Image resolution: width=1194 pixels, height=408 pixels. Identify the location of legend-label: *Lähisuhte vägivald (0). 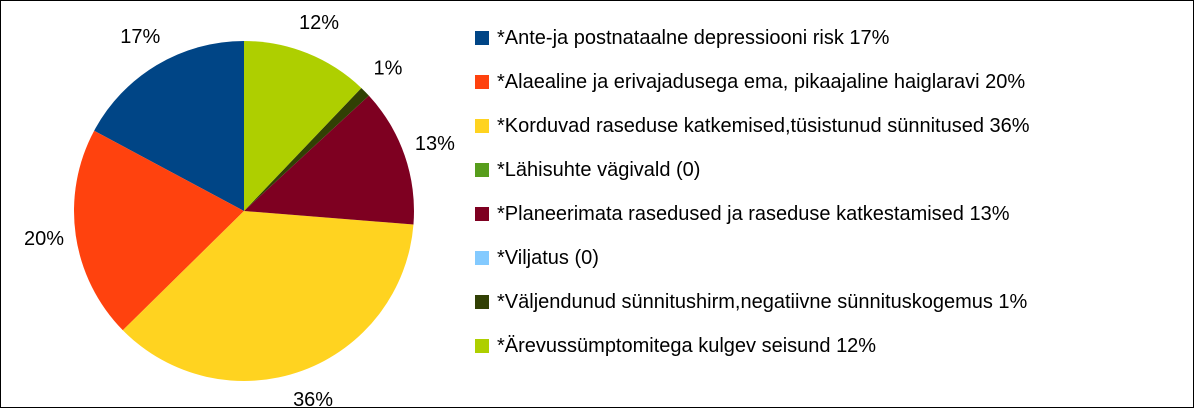
(599, 170).